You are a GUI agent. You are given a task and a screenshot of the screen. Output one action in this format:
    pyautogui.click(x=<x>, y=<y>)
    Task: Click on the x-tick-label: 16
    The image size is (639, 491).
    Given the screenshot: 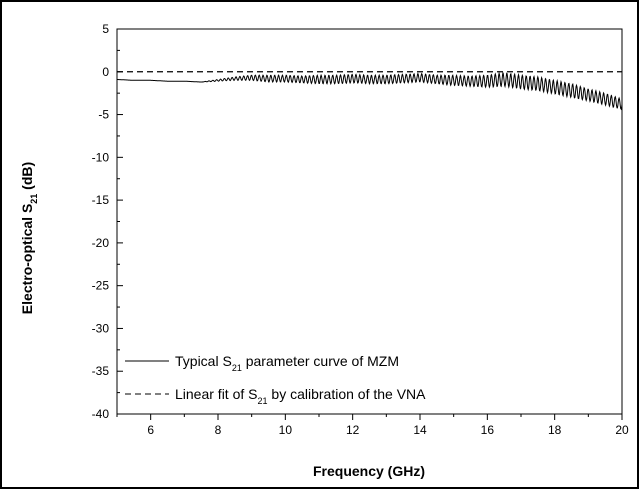 What is the action you would take?
    pyautogui.click(x=488, y=430)
    